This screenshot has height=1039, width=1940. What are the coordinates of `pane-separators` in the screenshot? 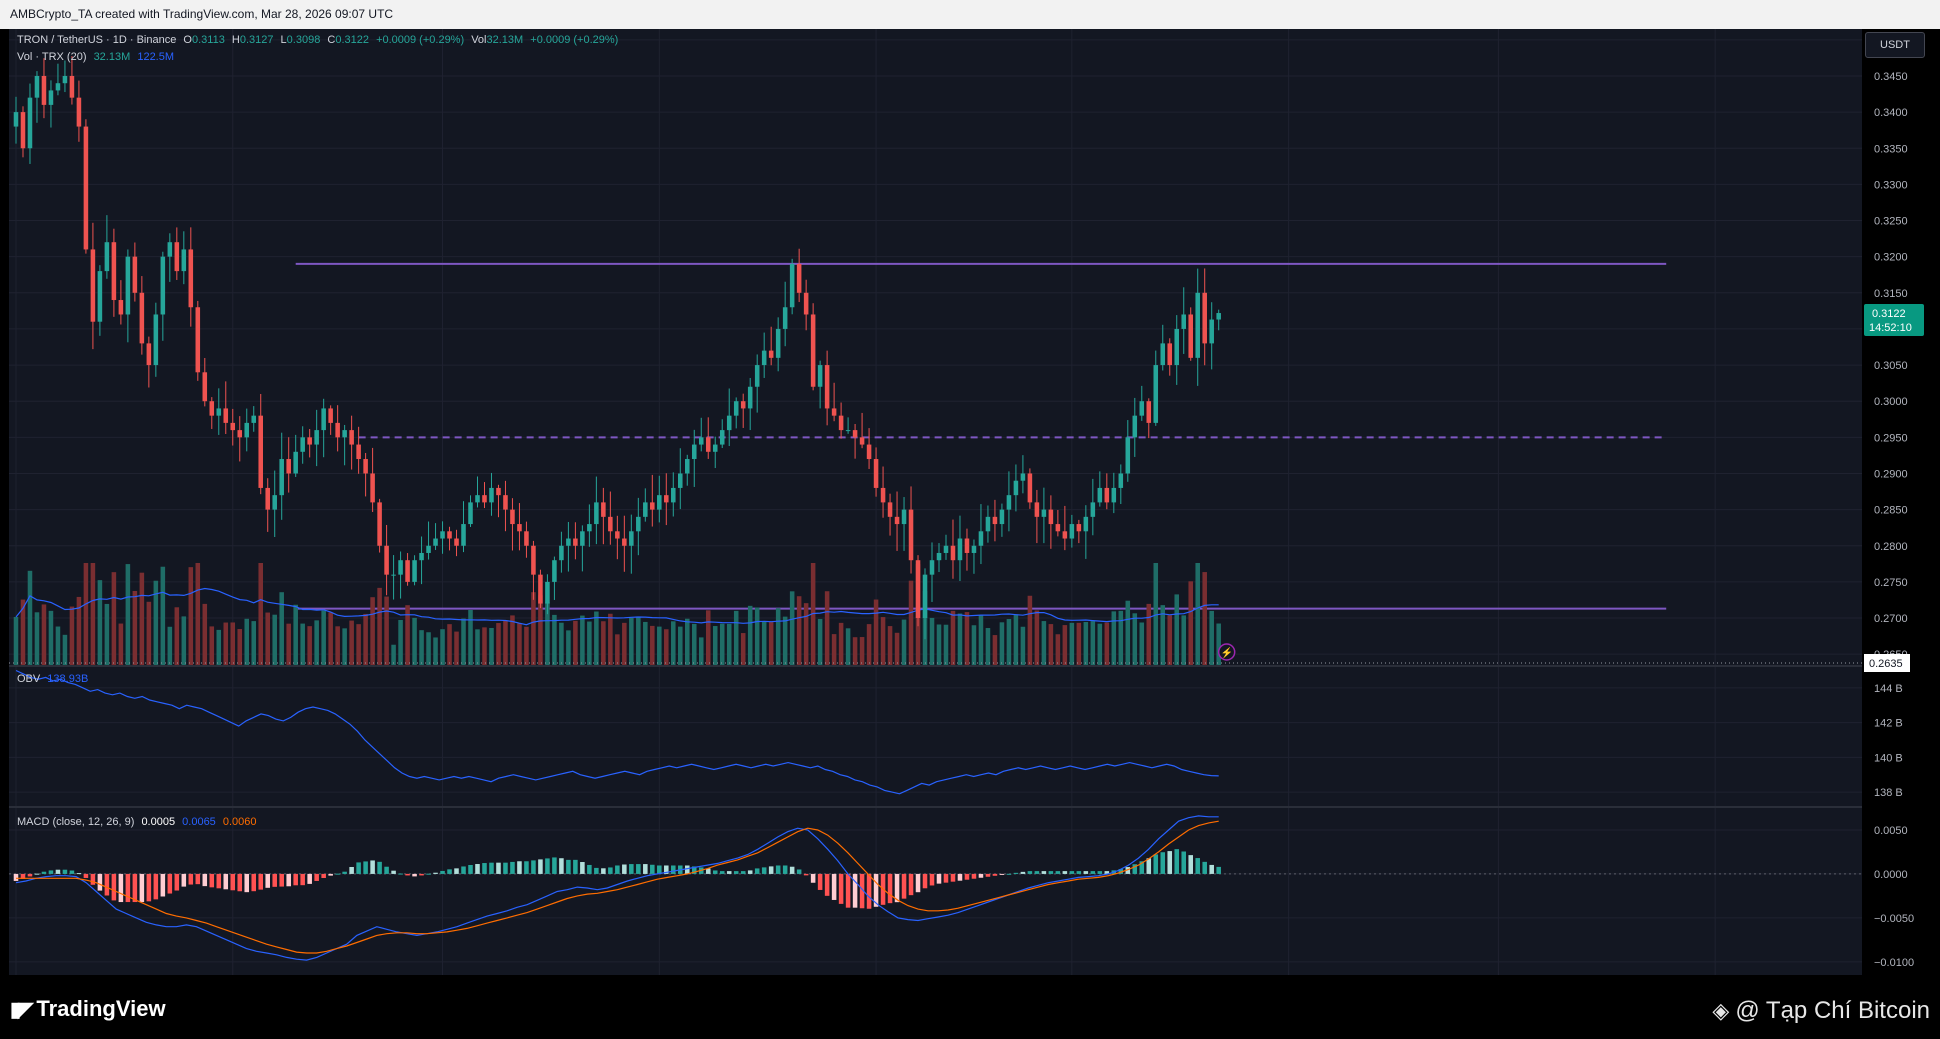 It's located at (935, 736).